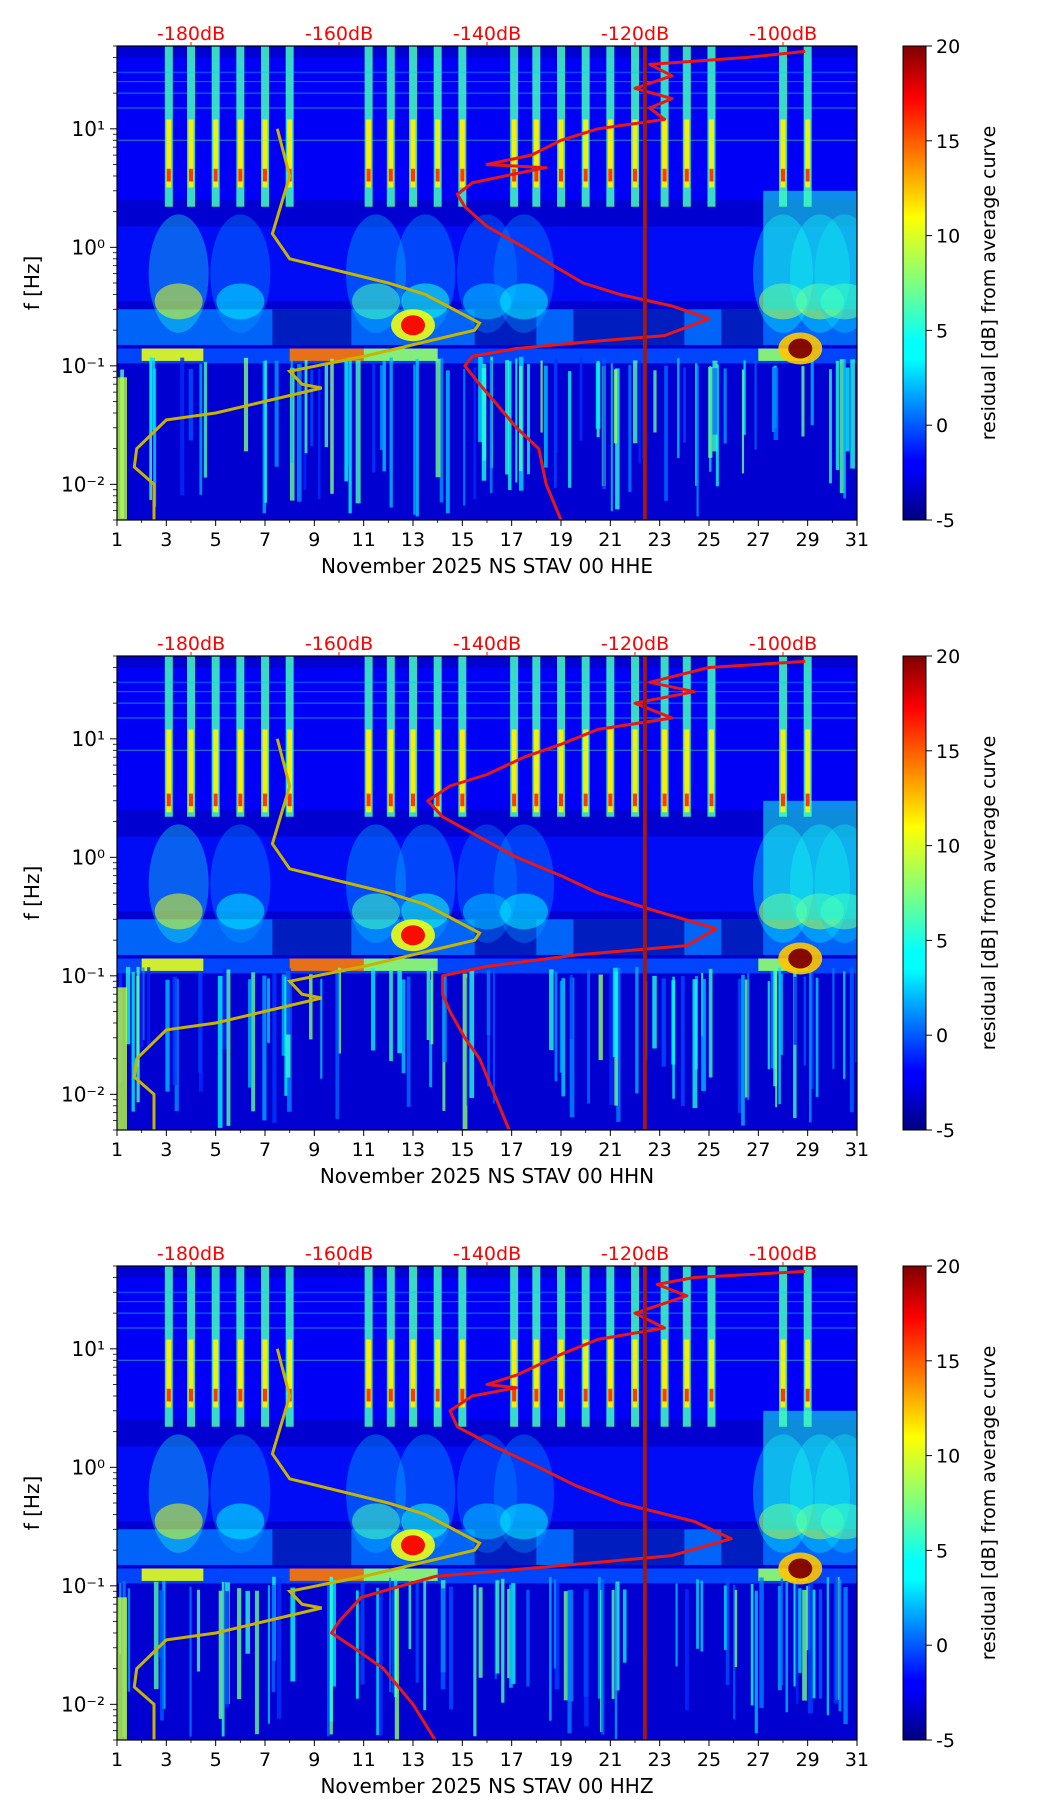 This screenshot has width=1052, height=1810. What do you see at coordinates (216, 1760) in the screenshot?
I see `x-tick-label: 5` at bounding box center [216, 1760].